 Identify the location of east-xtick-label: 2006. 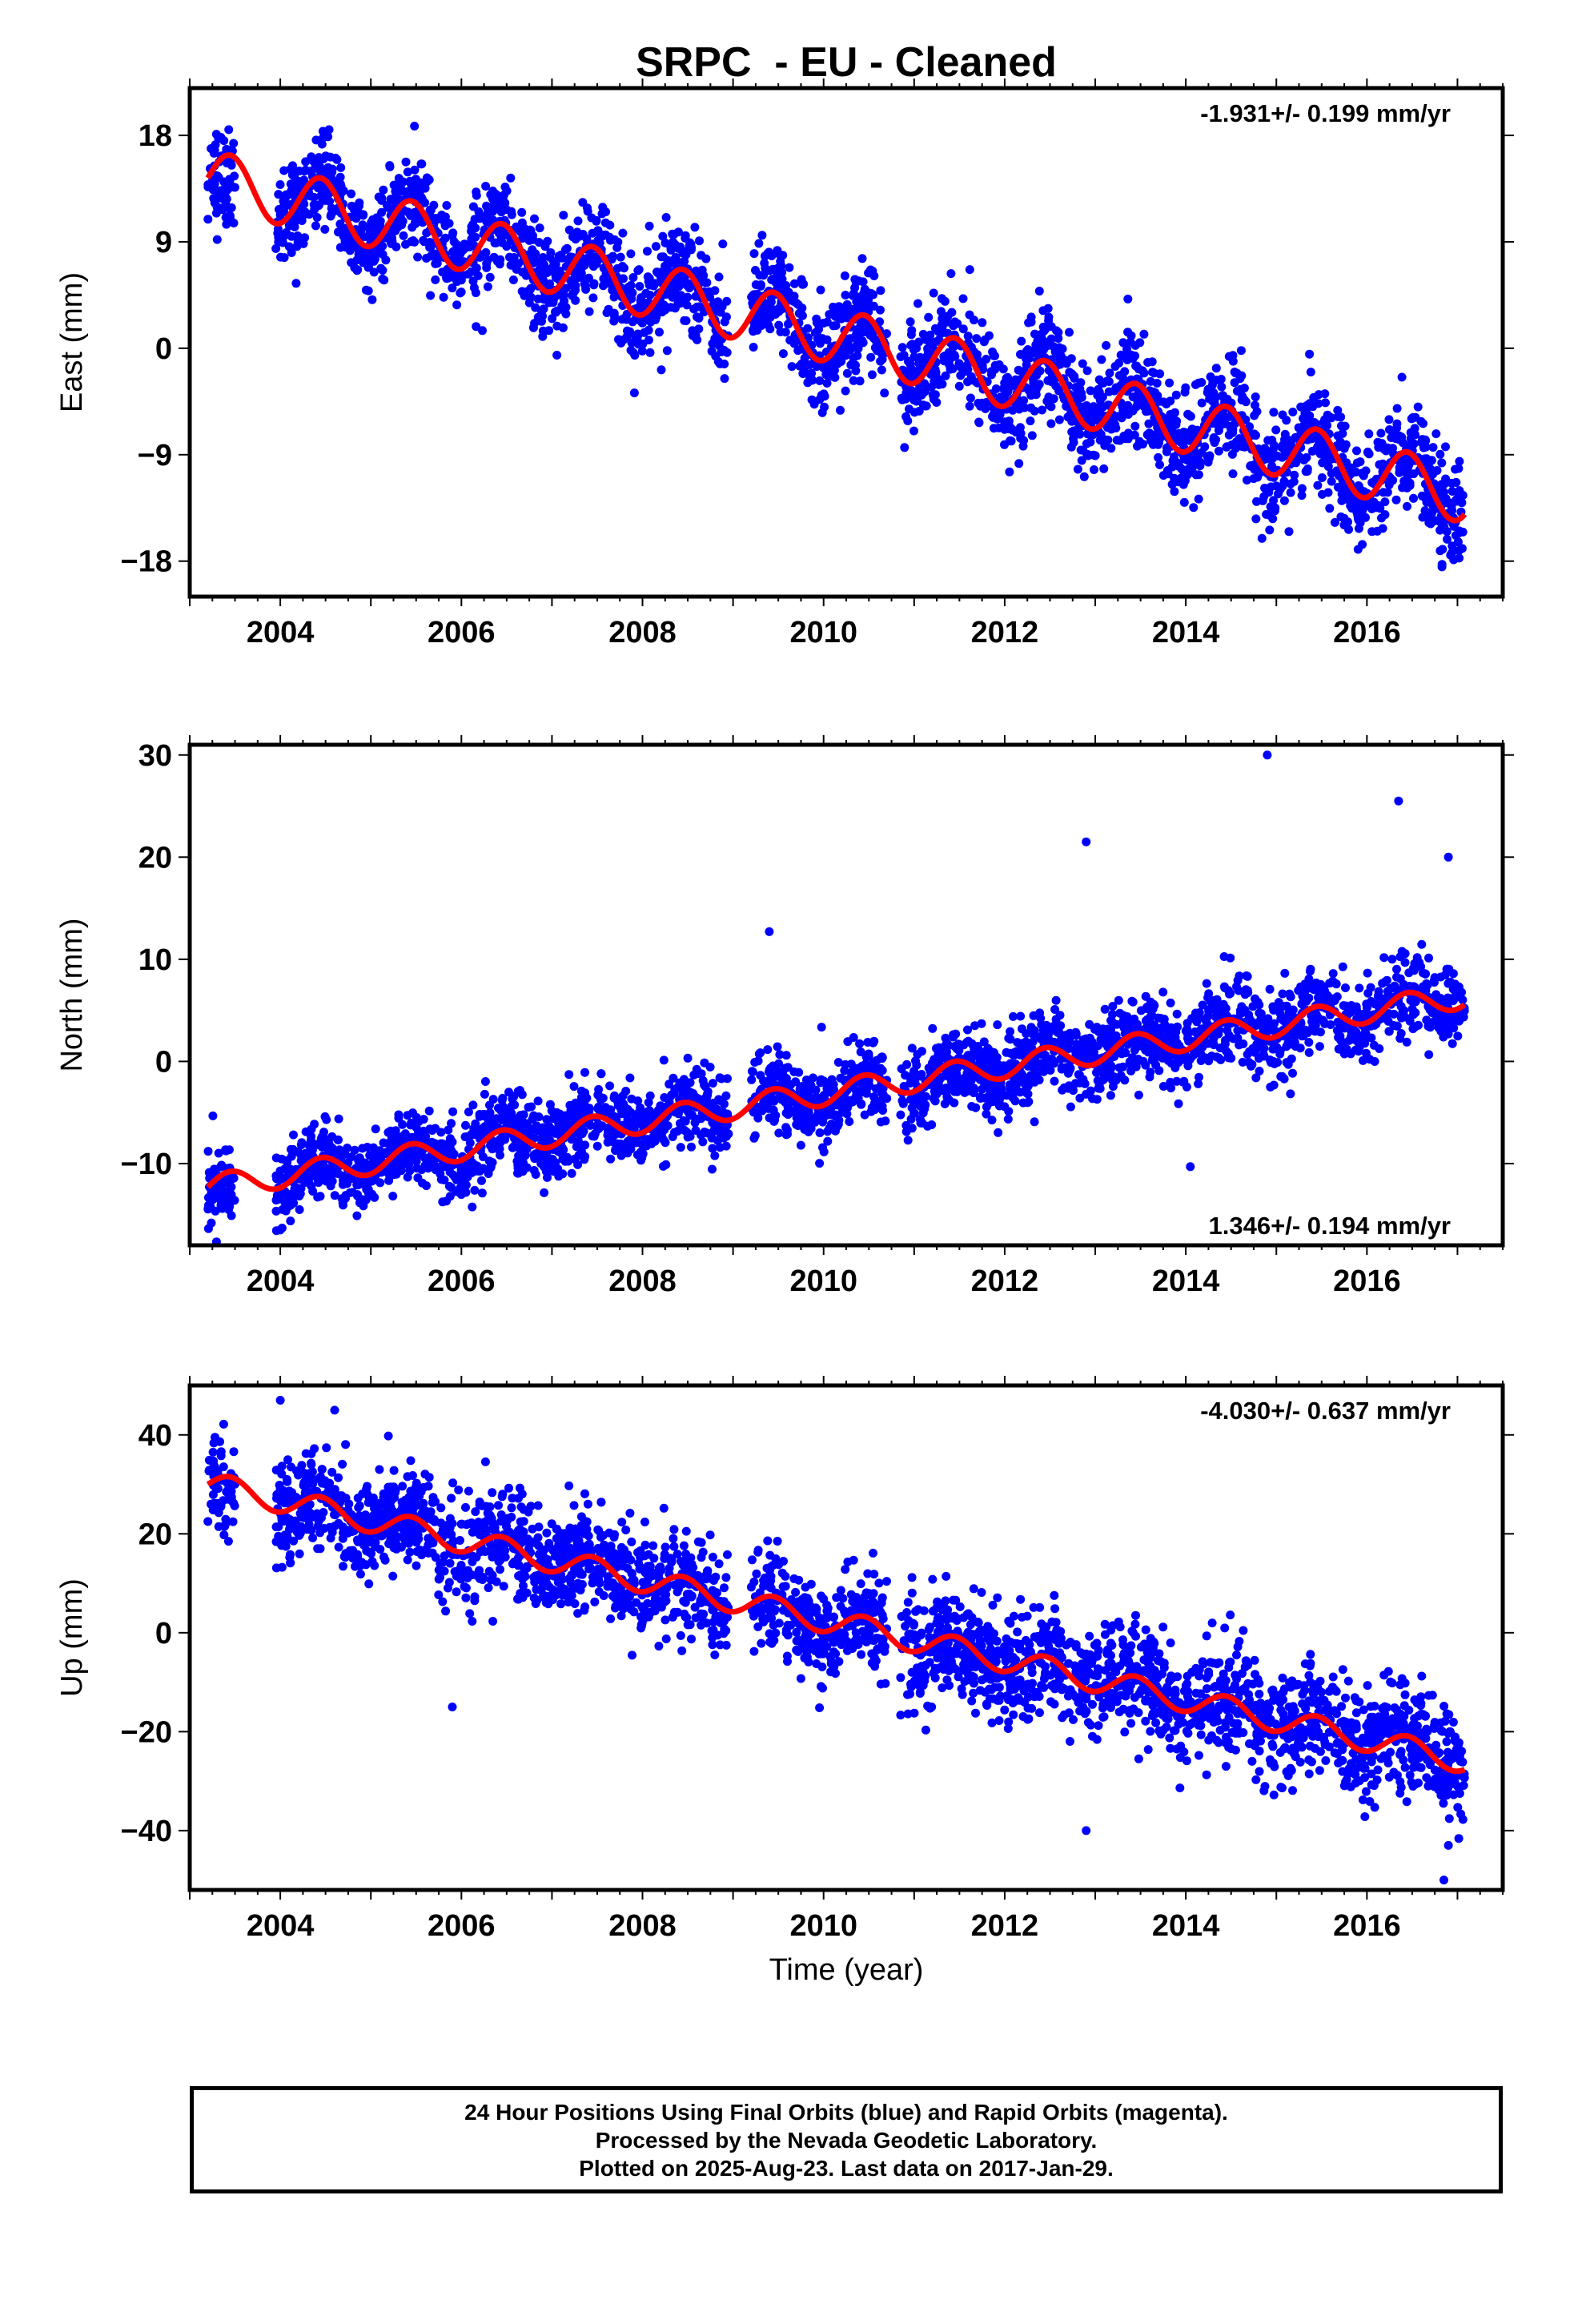
(462, 632).